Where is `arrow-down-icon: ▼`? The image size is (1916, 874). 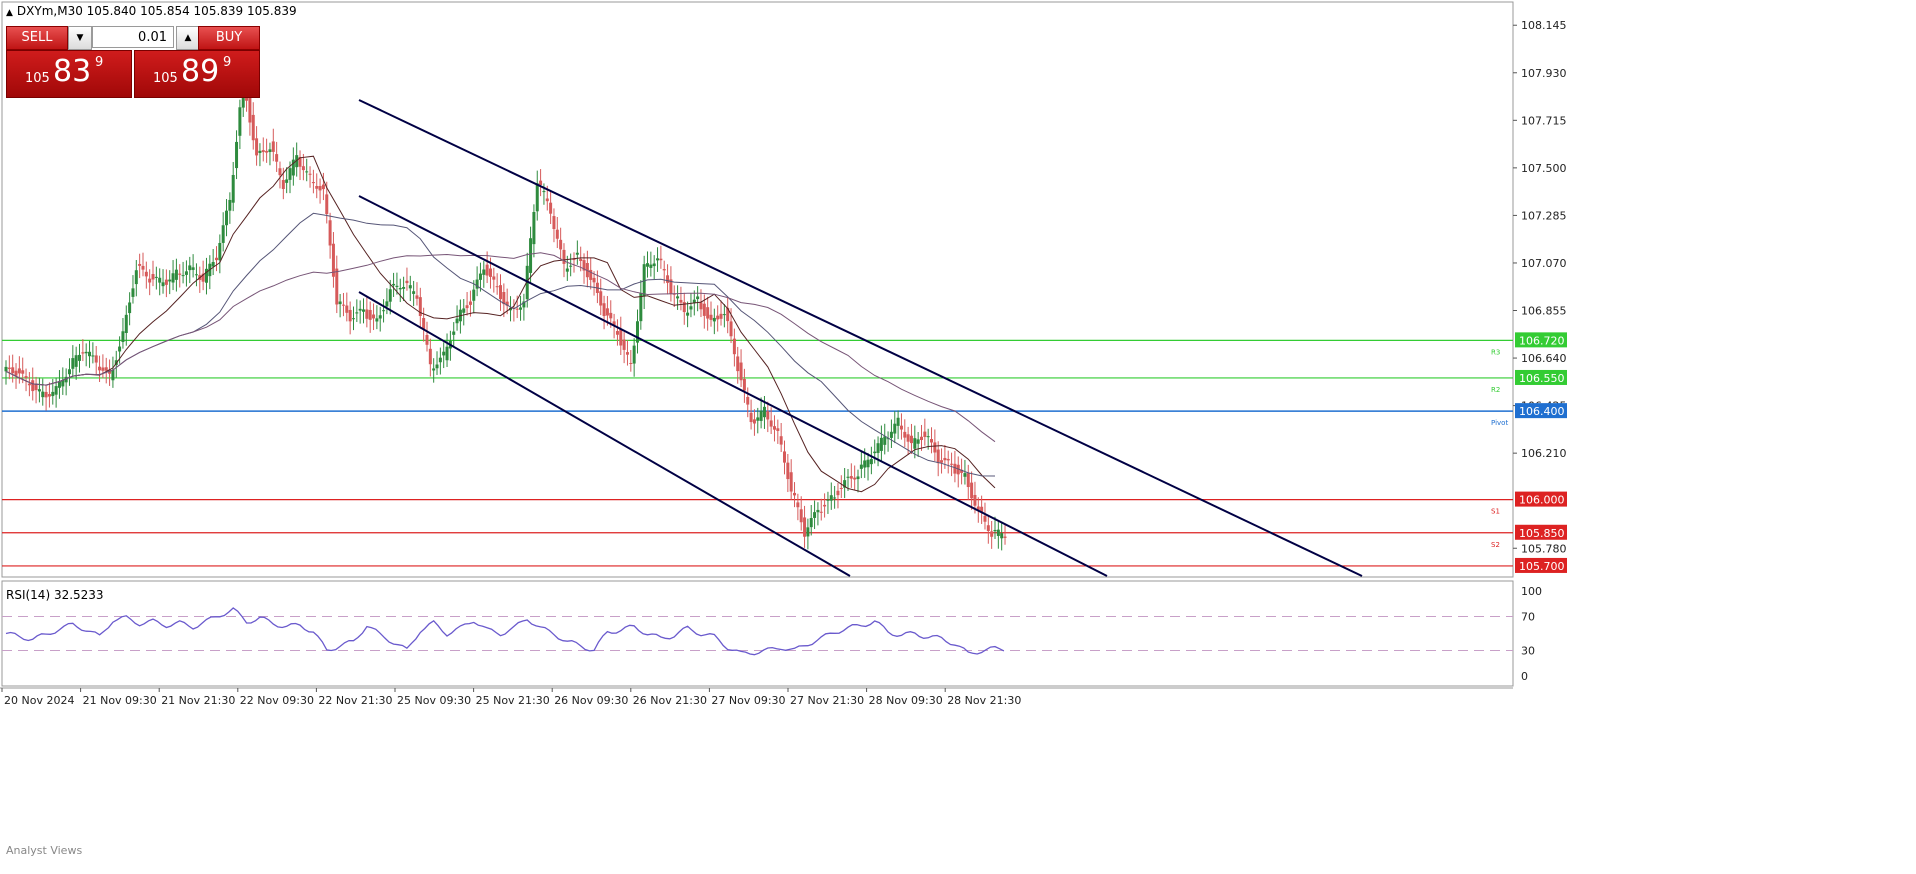 arrow-down-icon: ▼ is located at coordinates (80, 38).